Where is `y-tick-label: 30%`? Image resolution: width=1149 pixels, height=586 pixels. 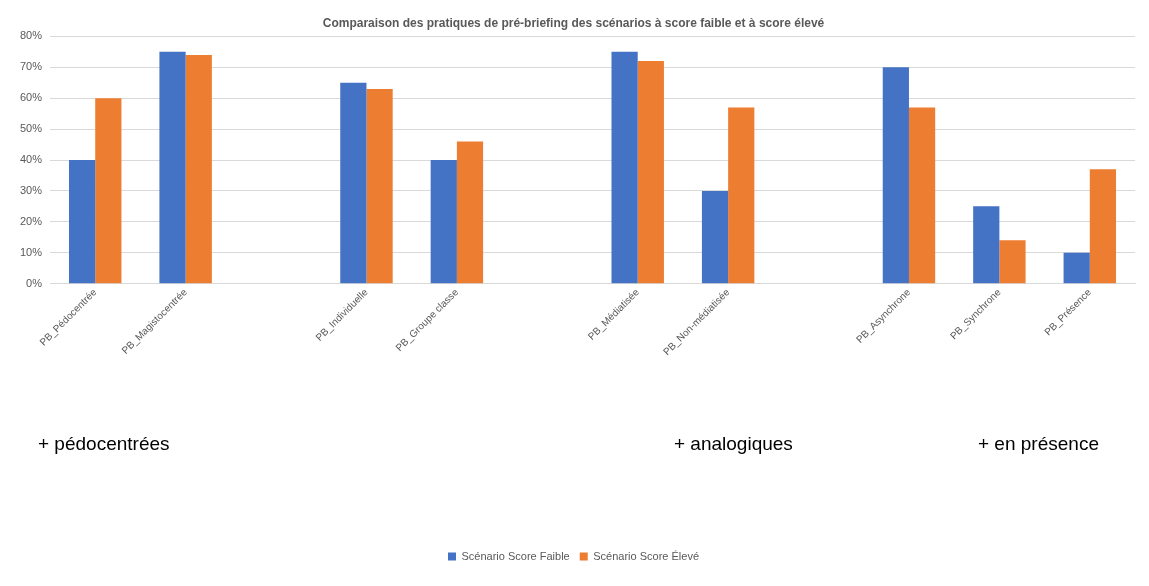
y-tick-label: 30% is located at coordinates (31, 189).